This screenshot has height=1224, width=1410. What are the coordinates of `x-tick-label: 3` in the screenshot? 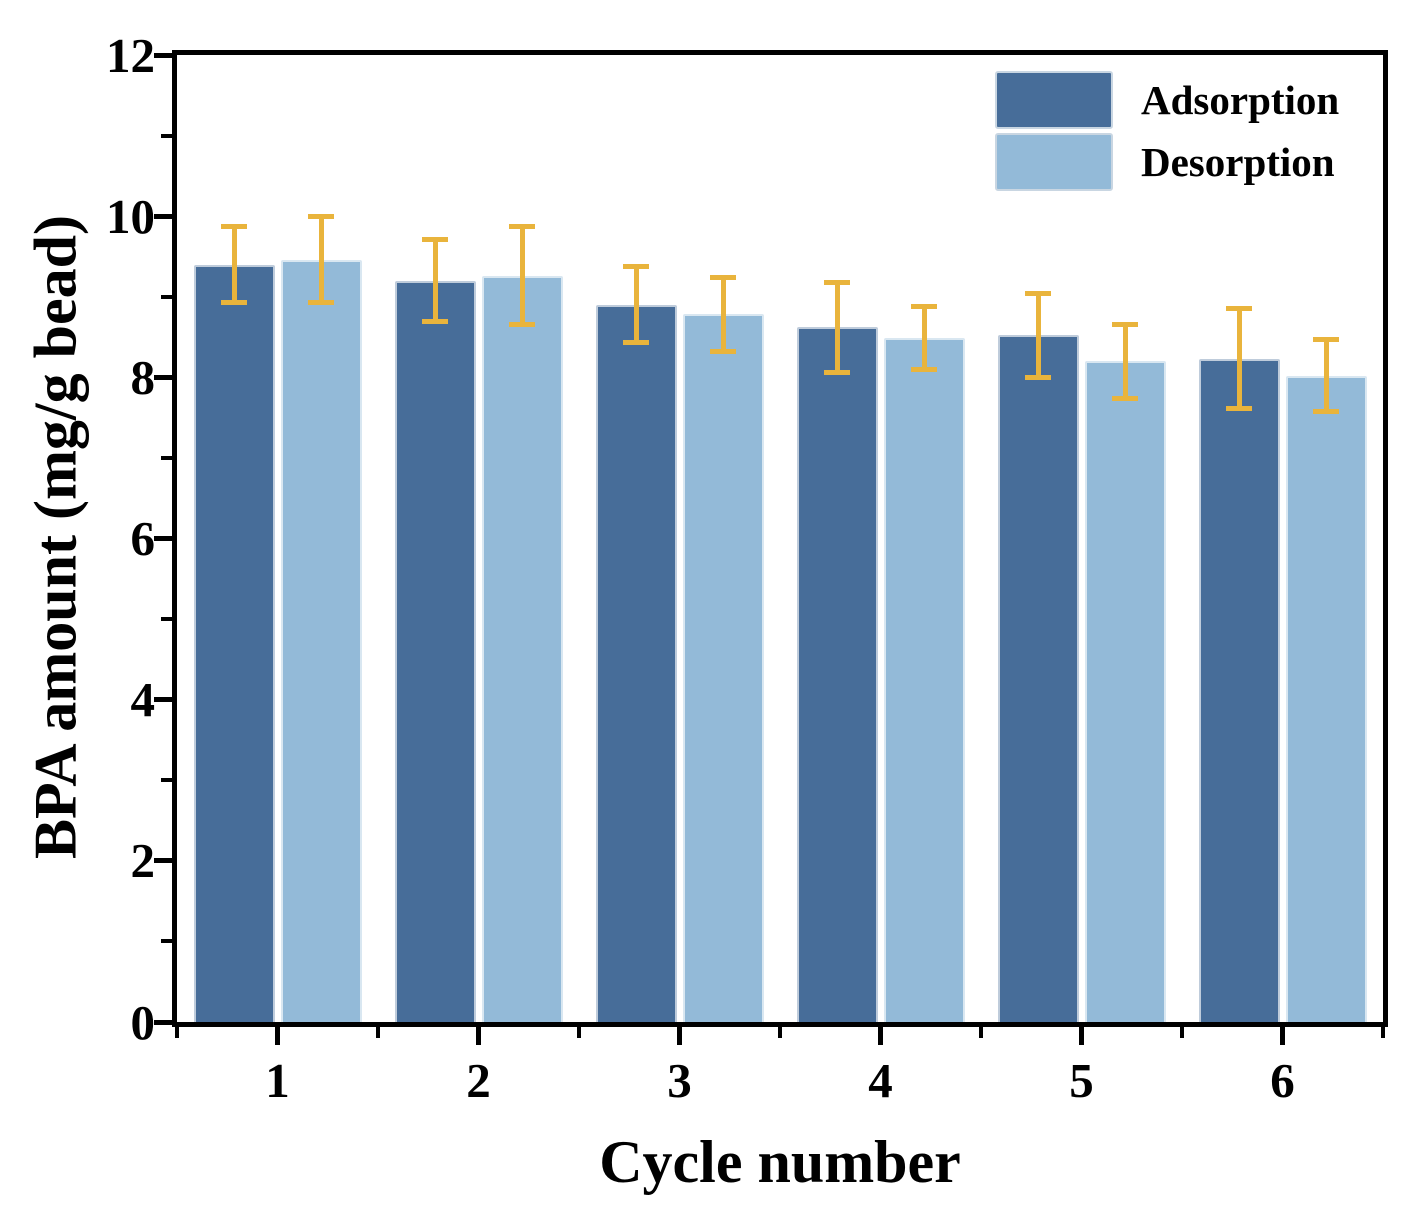 It's located at (679, 1080).